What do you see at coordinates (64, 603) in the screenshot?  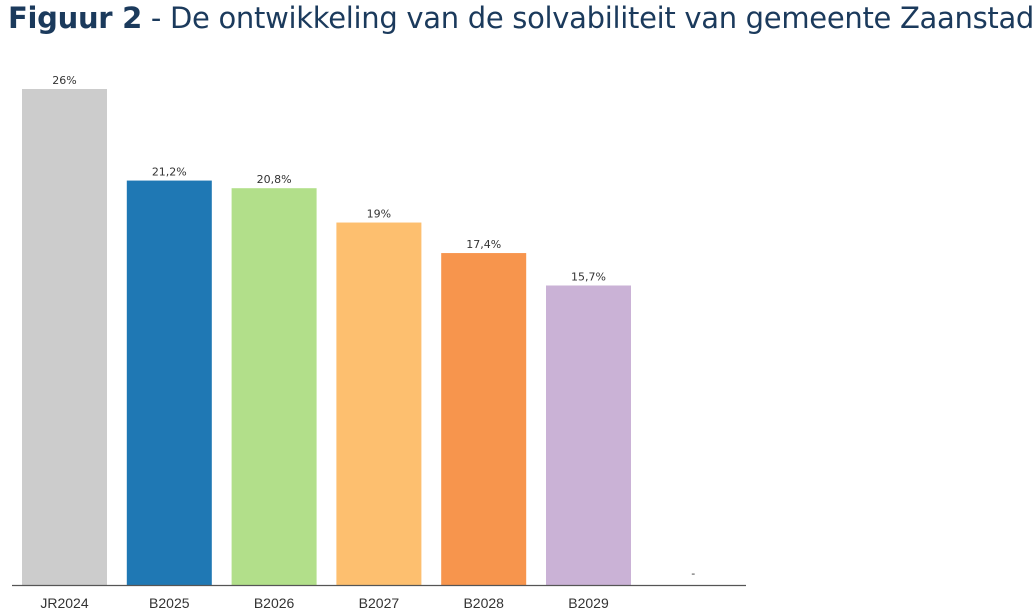 I see `x-tick-label: JR2024` at bounding box center [64, 603].